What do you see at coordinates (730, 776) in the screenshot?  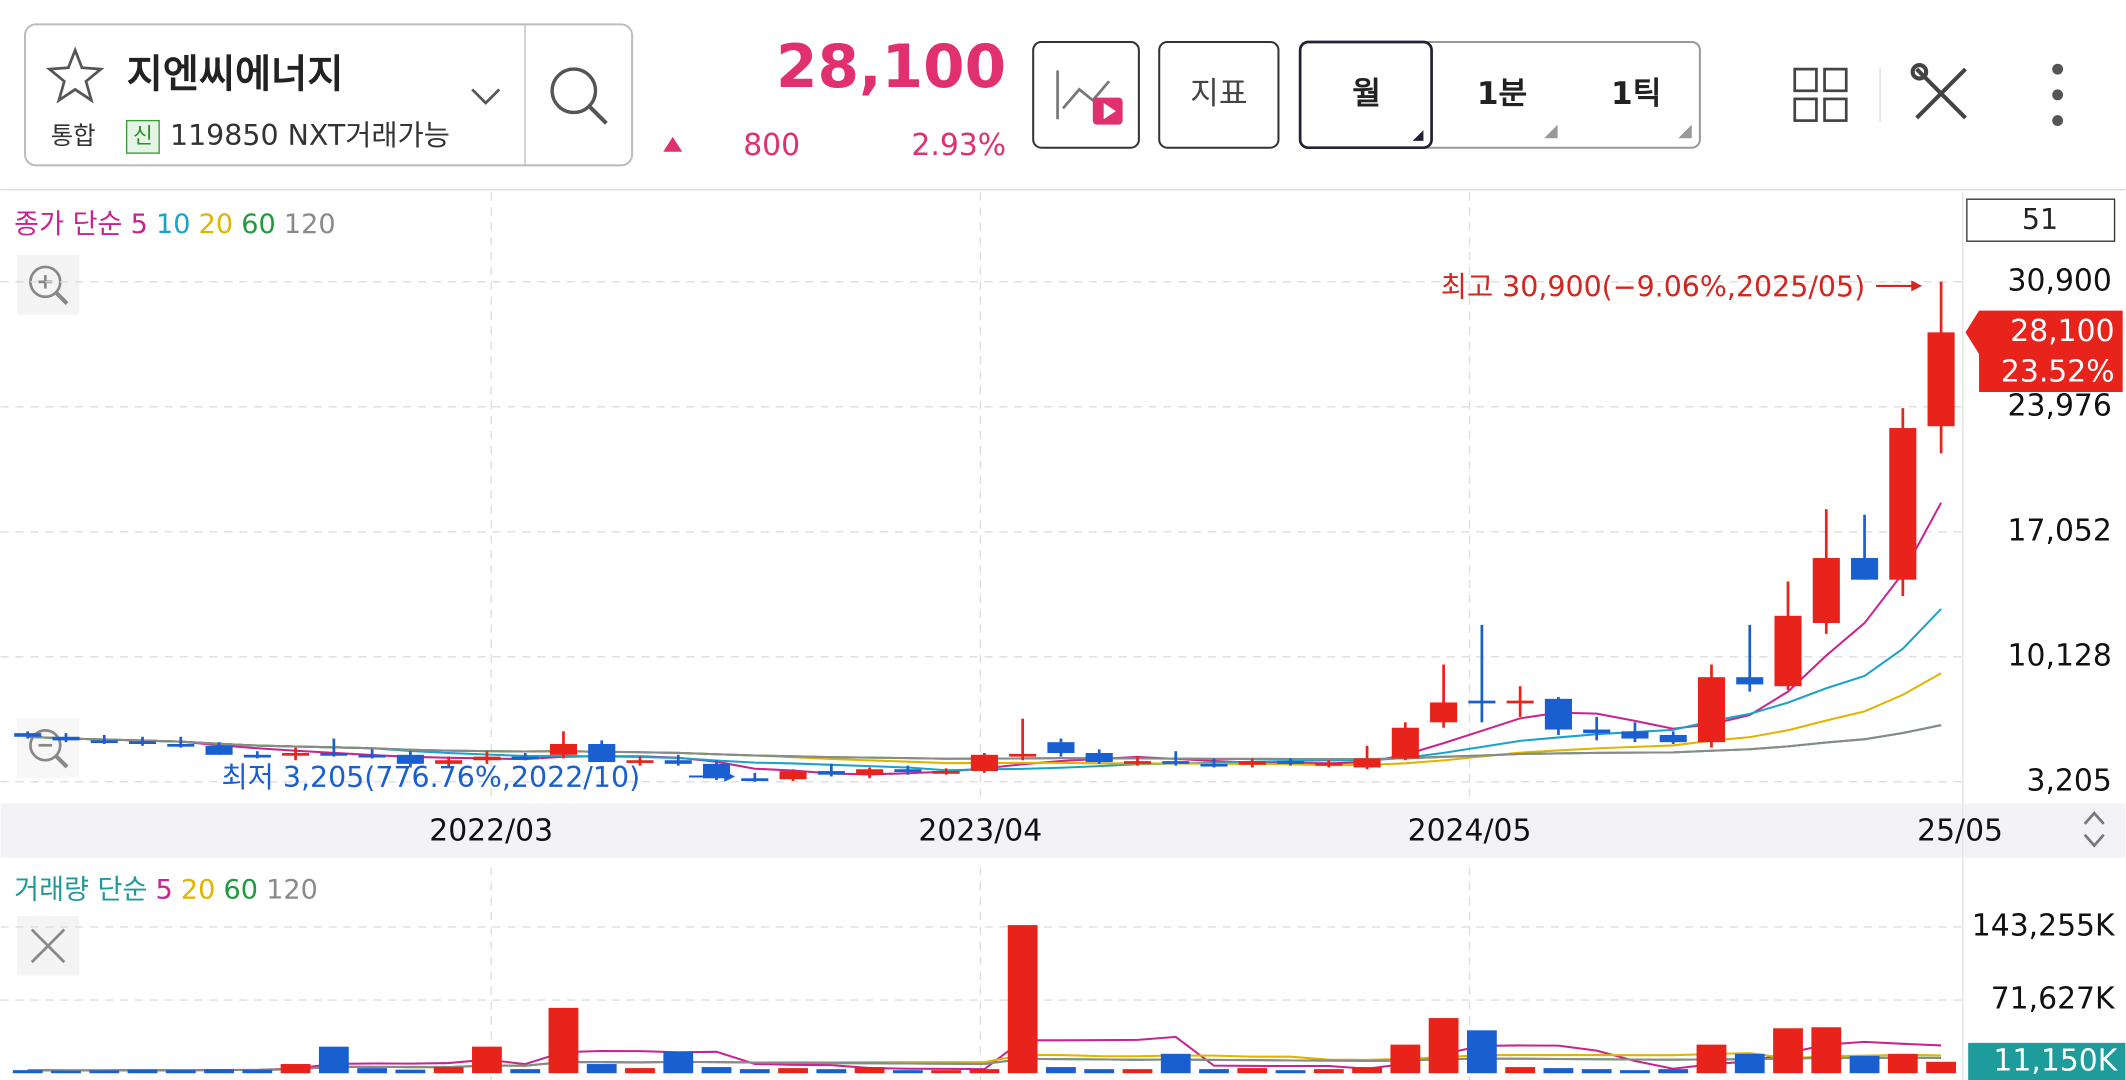 I see `arrow-head` at bounding box center [730, 776].